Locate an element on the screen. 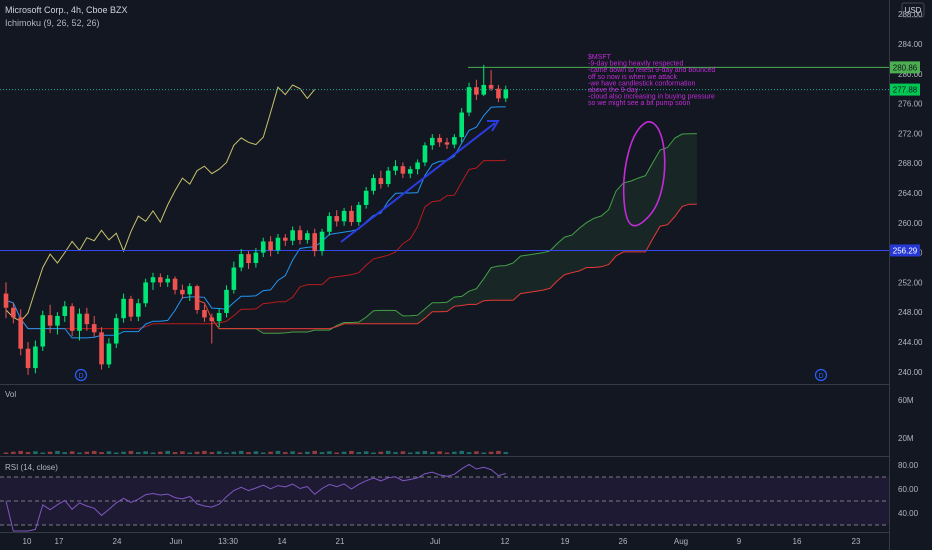 Image resolution: width=932 pixels, height=550 pixels. annotation-line: -we have candlestick conformation is located at coordinates (641, 83).